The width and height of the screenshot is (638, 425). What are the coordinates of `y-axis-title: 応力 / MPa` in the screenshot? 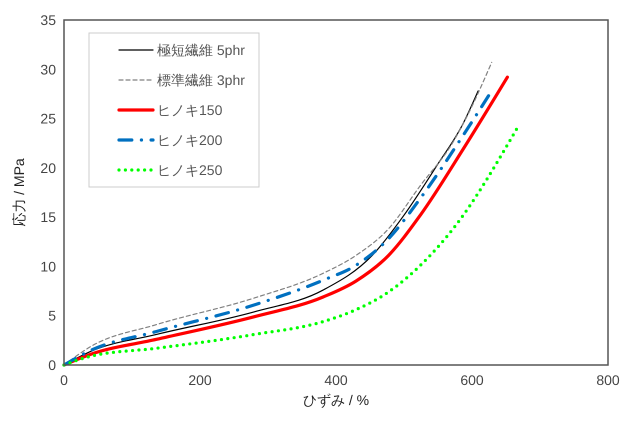 It's located at (19, 192).